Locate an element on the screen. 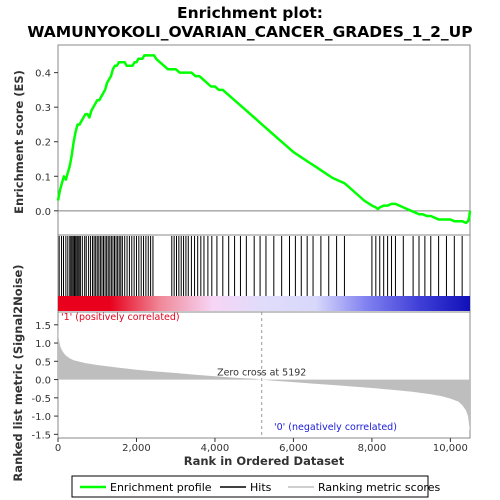  metric-x-tick-label: 0 is located at coordinates (58, 448).